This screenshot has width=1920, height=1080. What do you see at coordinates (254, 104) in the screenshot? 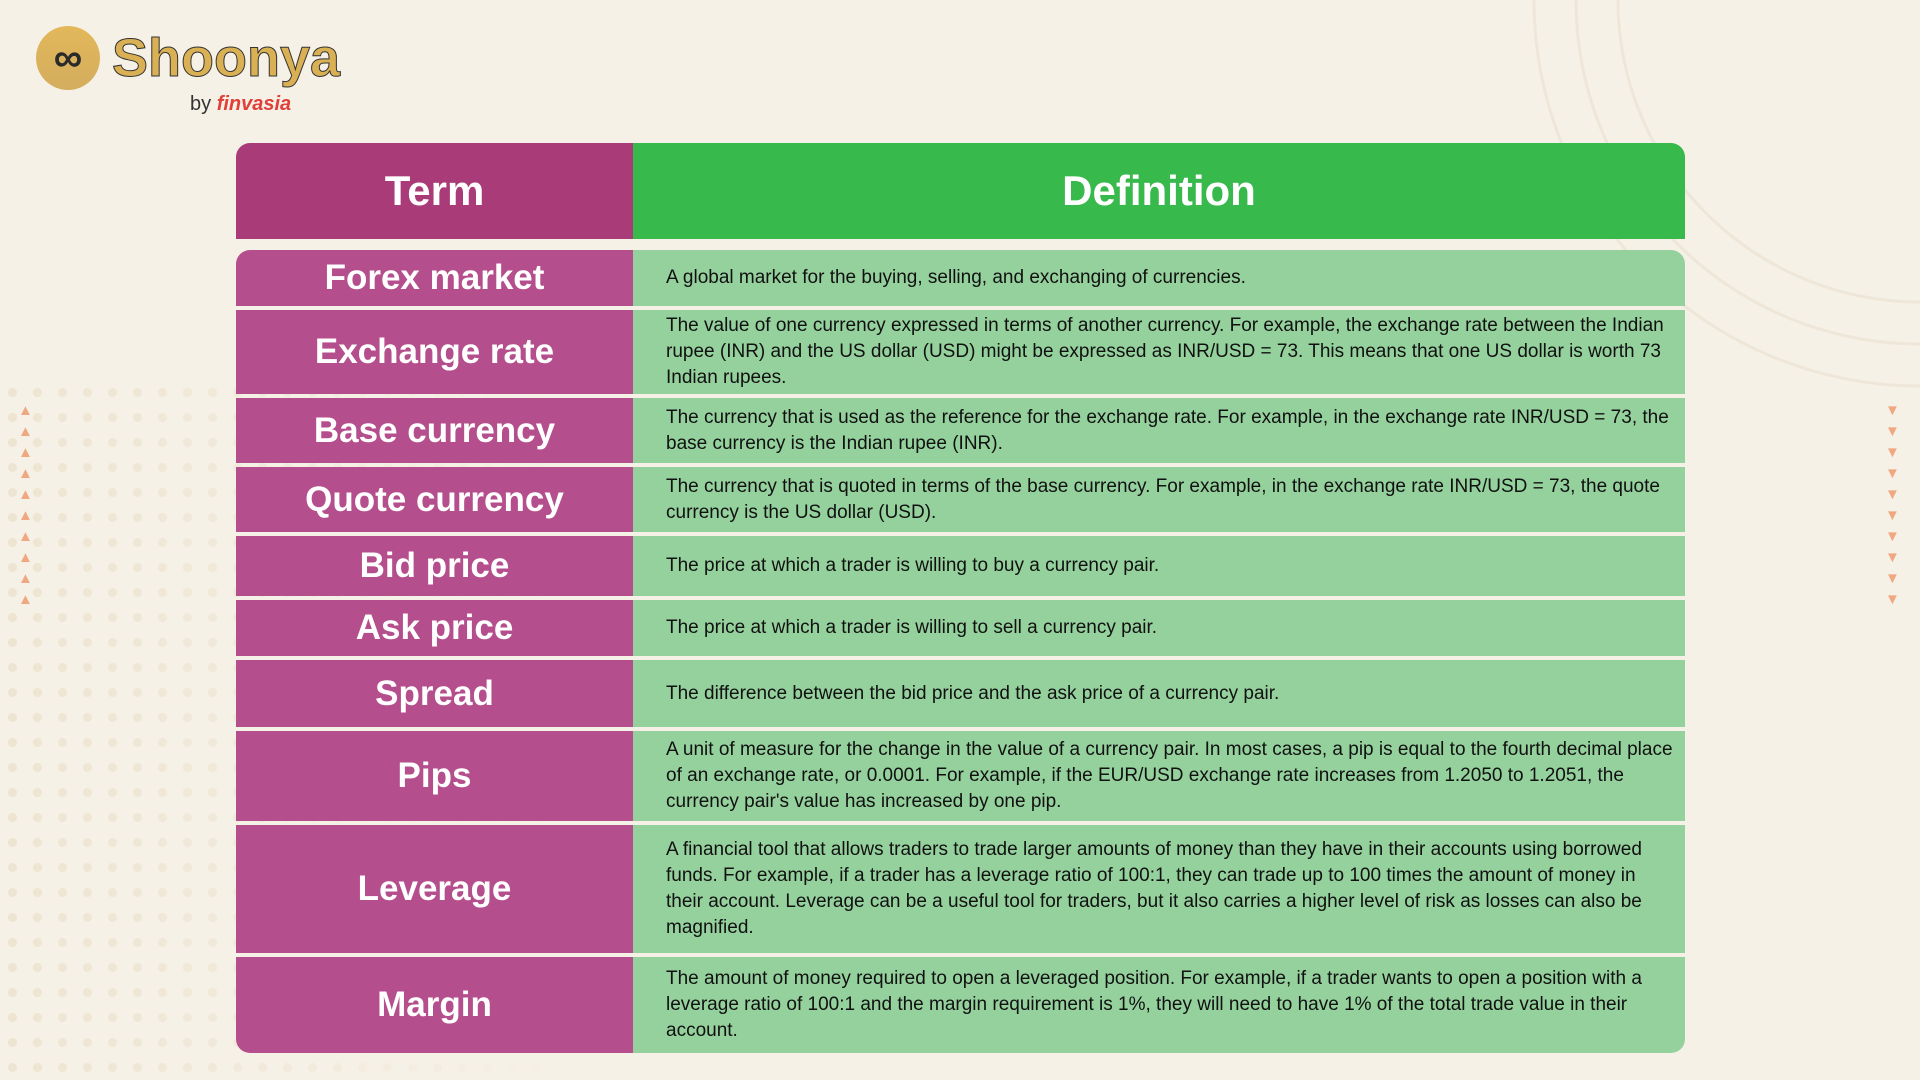
I see `finvasia-text: finvasia` at bounding box center [254, 104].